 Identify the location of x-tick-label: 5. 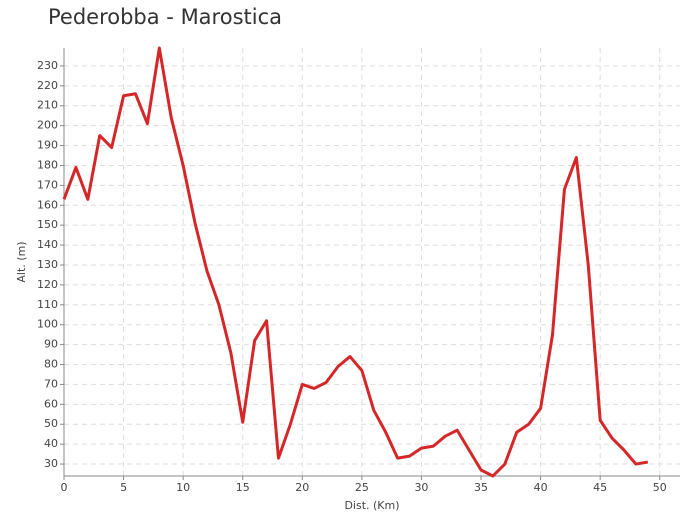
(123, 487).